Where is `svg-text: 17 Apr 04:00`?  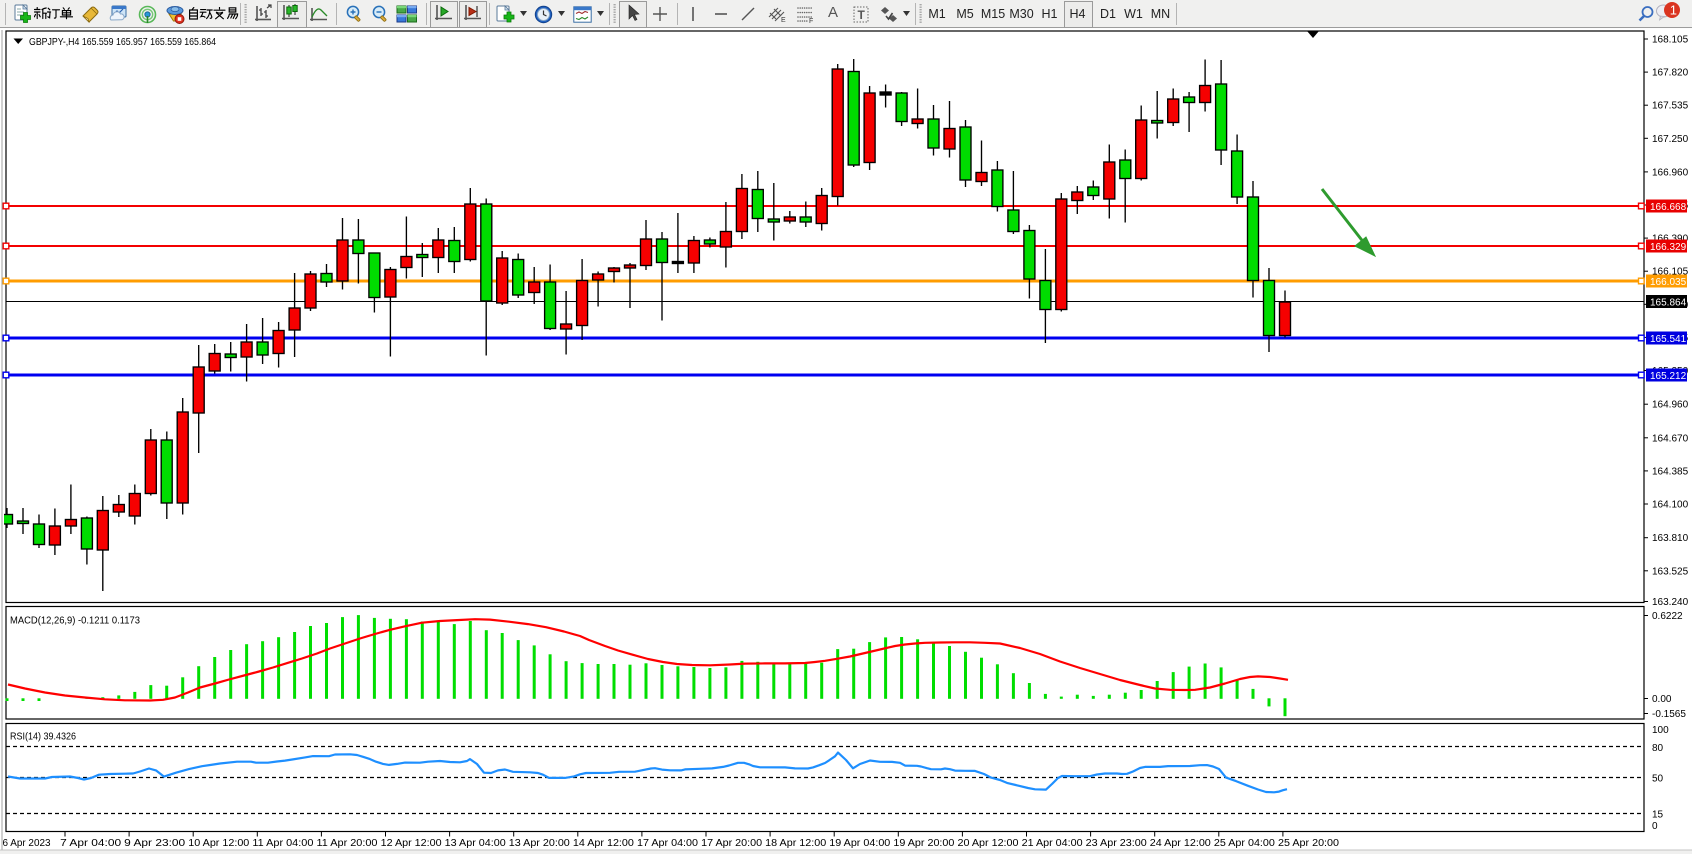
svg-text: 17 Apr 04:00 is located at coordinates (667, 843).